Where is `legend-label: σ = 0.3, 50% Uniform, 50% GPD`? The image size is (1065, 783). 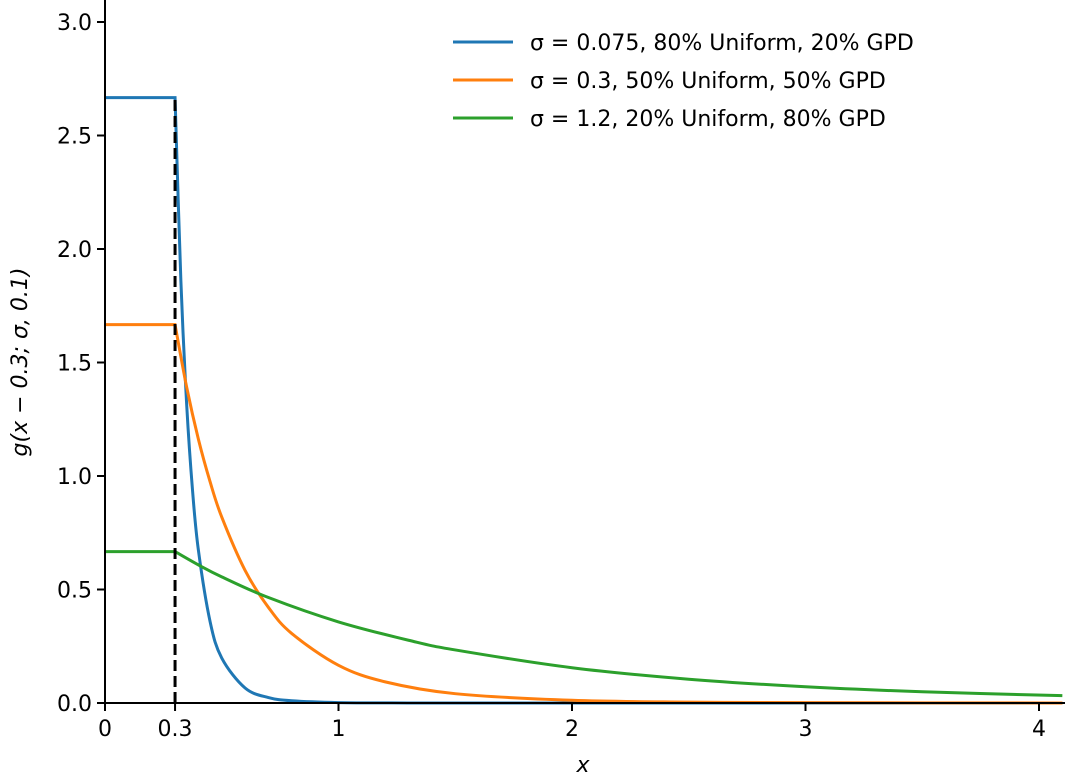 legend-label: σ = 0.3, 50% Uniform, 50% GPD is located at coordinates (708, 81).